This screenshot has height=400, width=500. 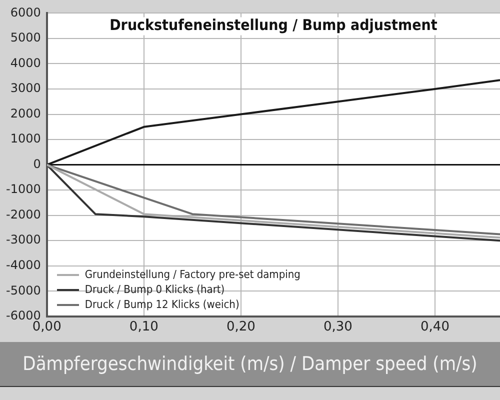 I want to click on y-tick-label: 0, so click(x=37, y=163).